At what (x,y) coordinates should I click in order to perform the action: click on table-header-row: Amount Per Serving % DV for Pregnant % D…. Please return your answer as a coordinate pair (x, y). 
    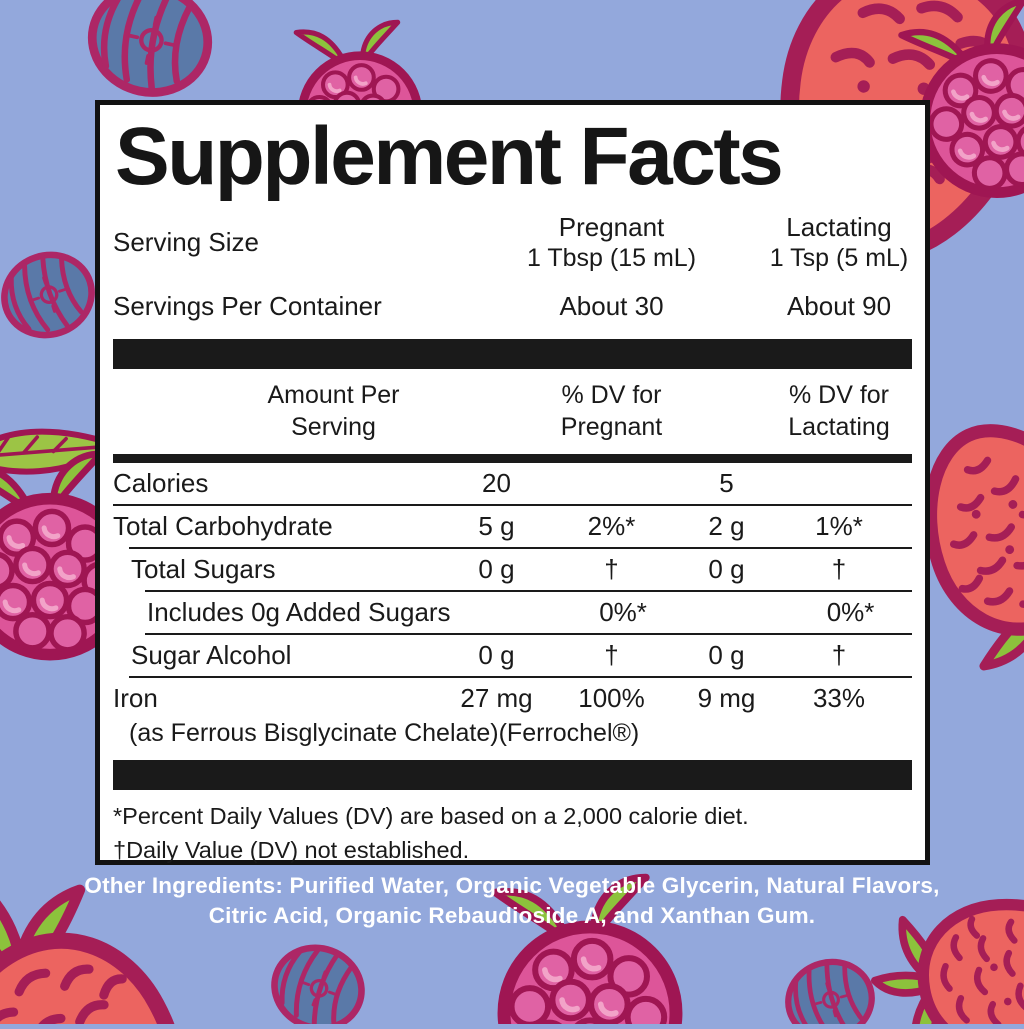
    Looking at the image, I should click on (512, 407).